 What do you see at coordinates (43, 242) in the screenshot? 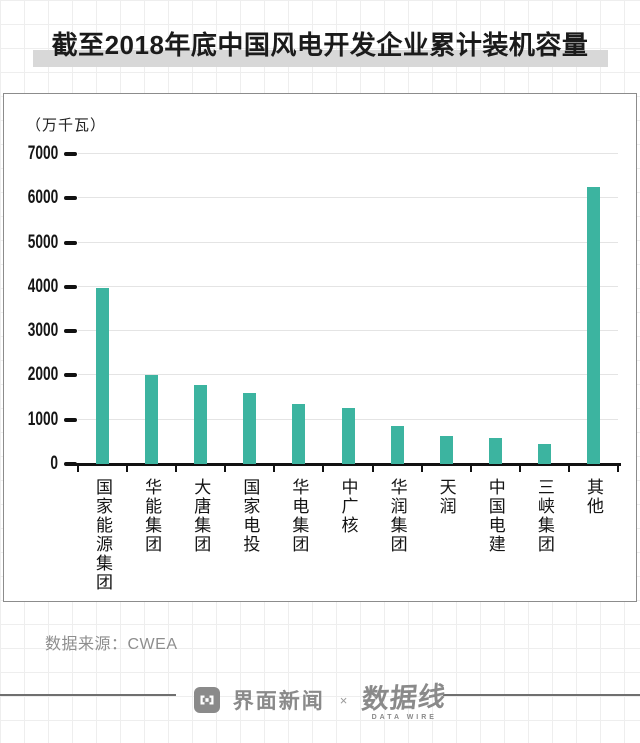
I see `y-tick-label-5000: 5000` at bounding box center [43, 242].